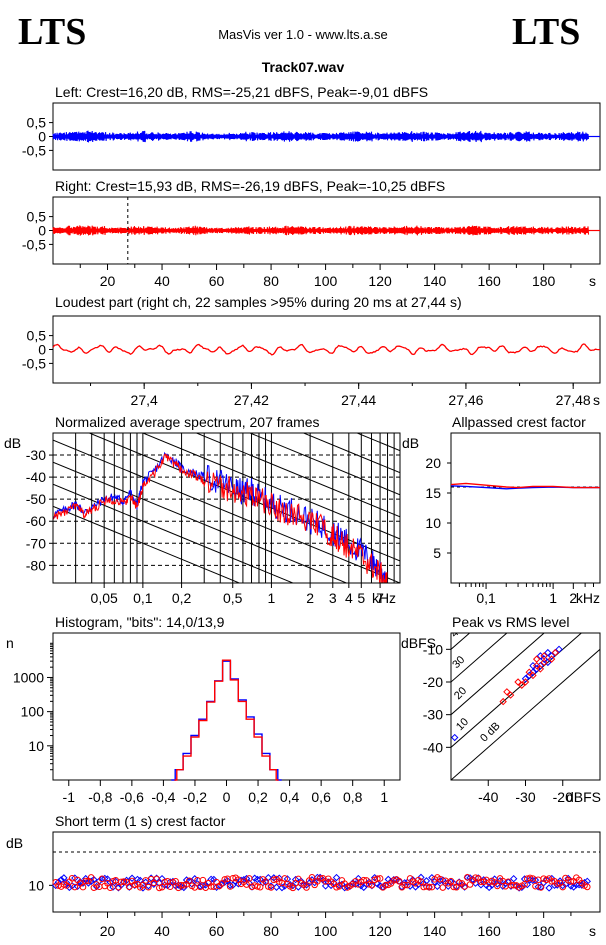 This screenshot has height=945, width=606. I want to click on spectrum-ytick-label: -60, so click(36, 521).